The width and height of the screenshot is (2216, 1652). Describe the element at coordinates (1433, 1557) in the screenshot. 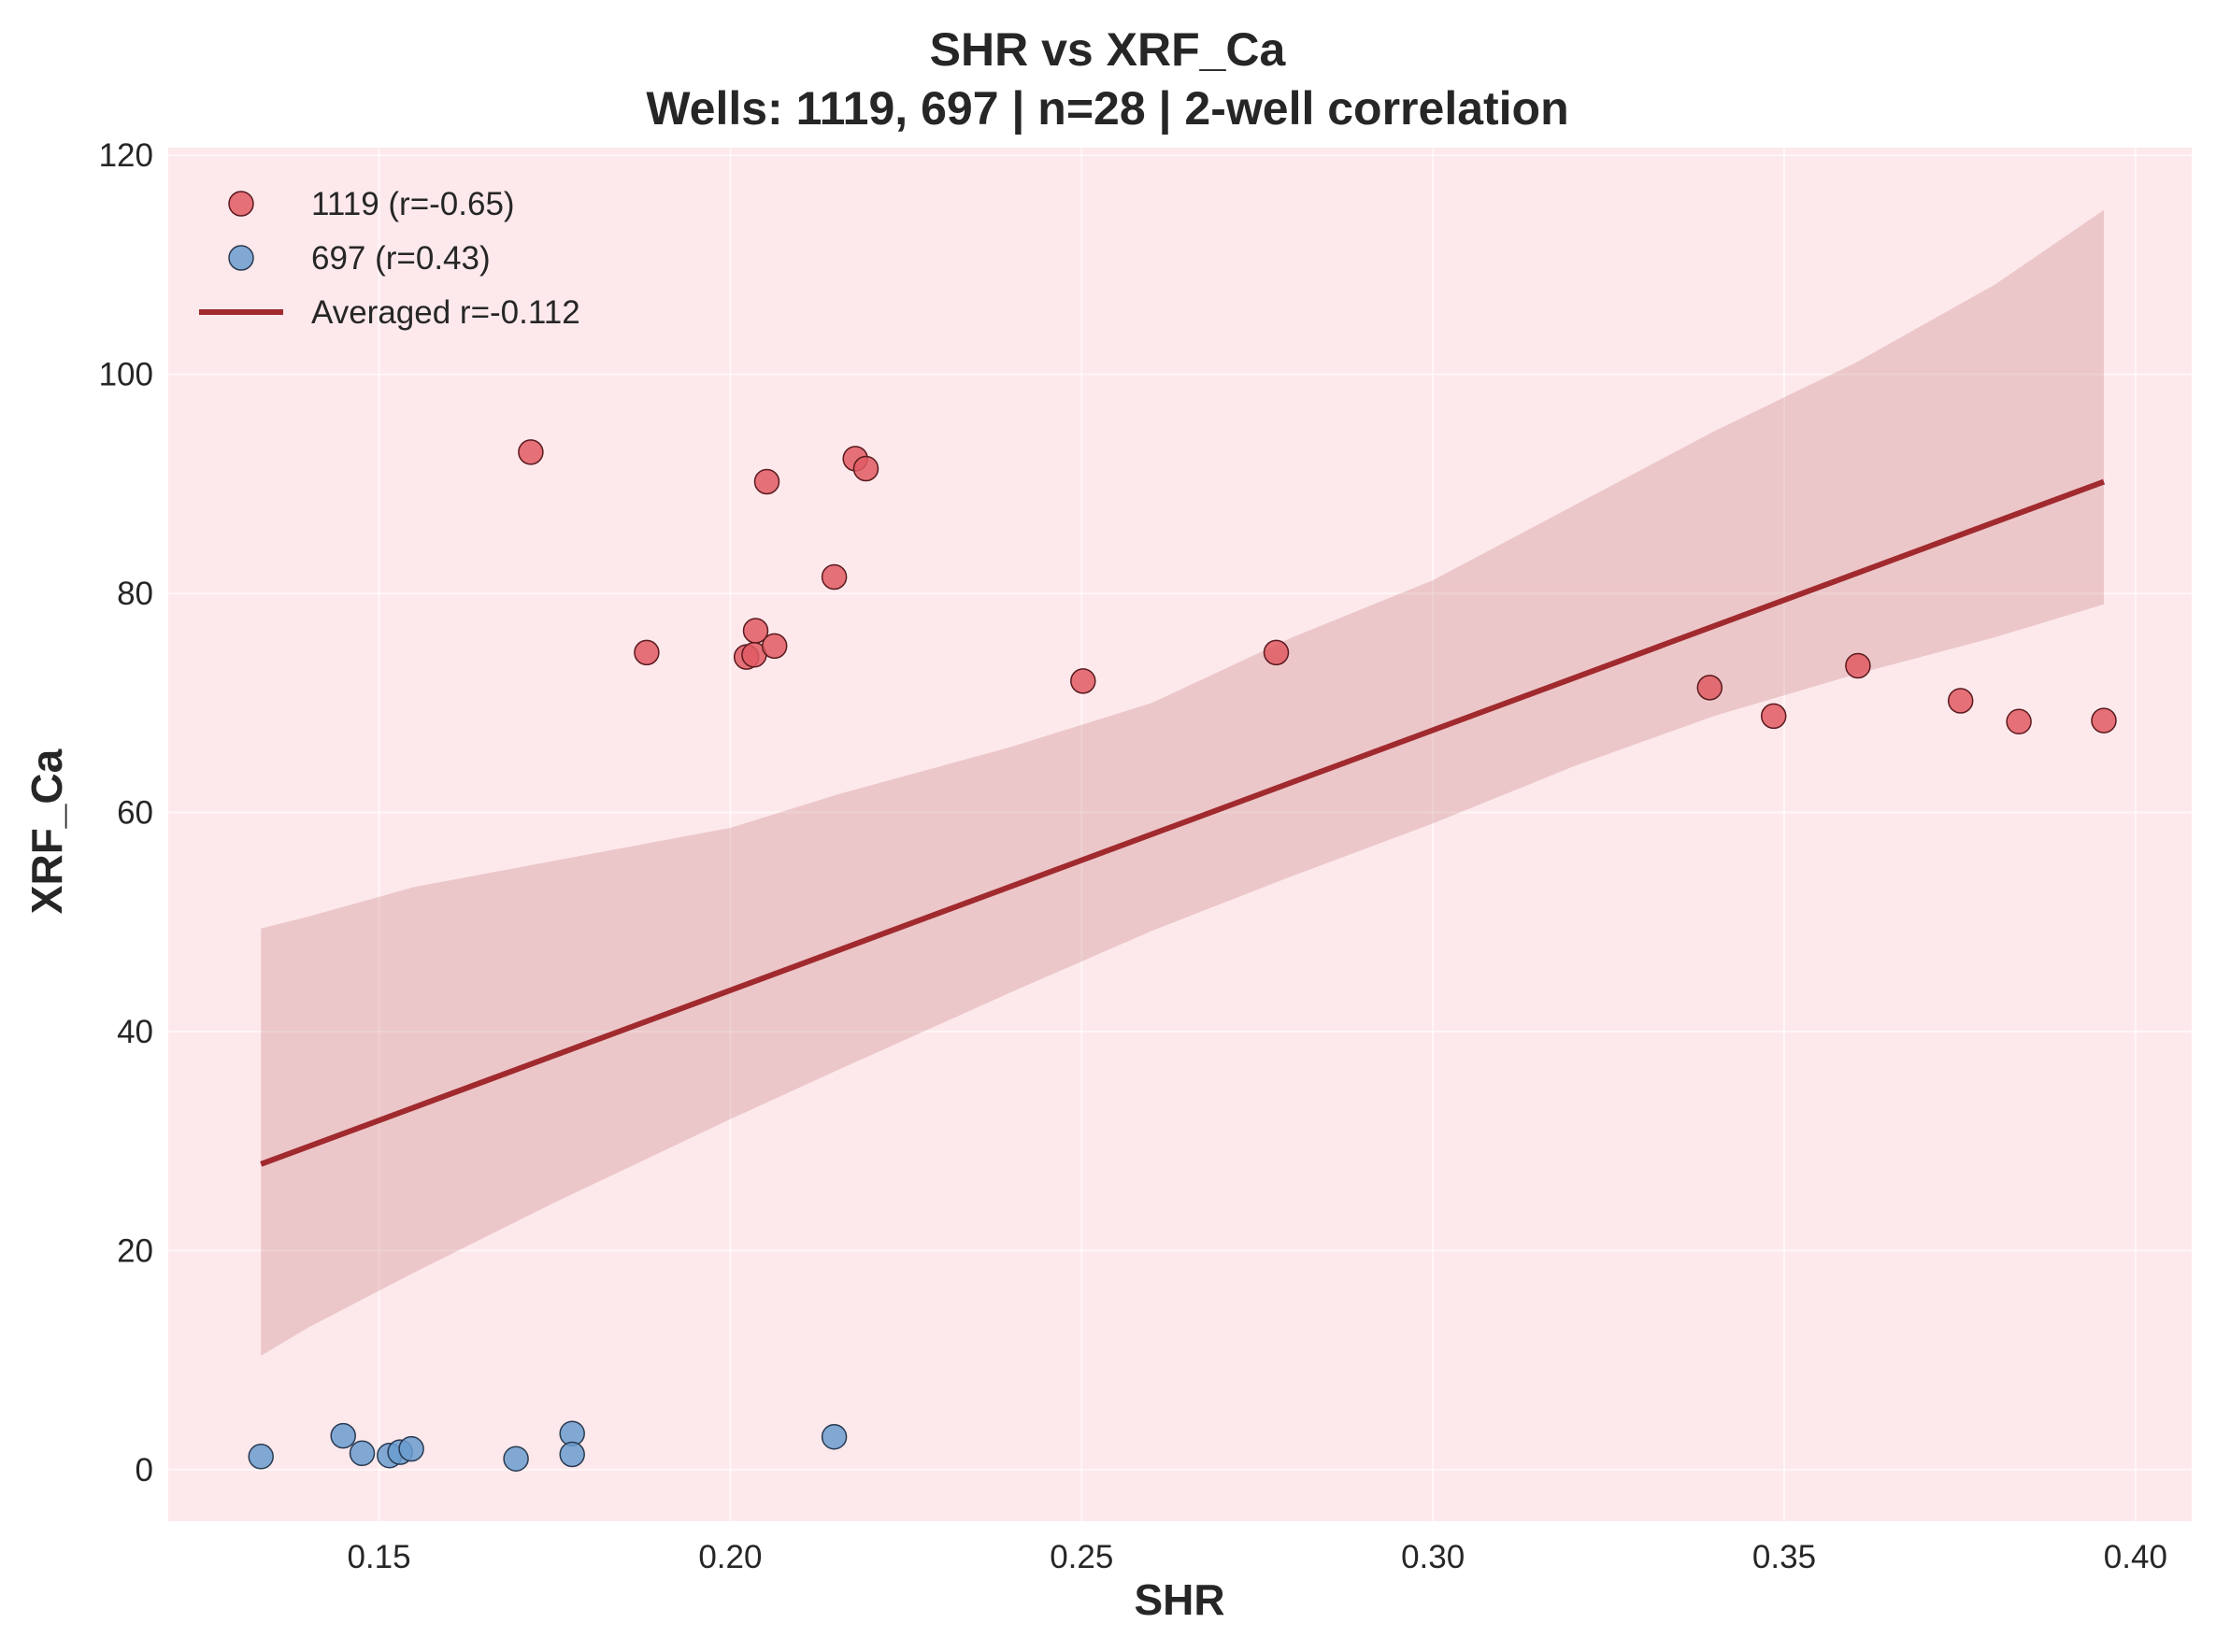

I see `x-tick-label: 0.30` at that location.